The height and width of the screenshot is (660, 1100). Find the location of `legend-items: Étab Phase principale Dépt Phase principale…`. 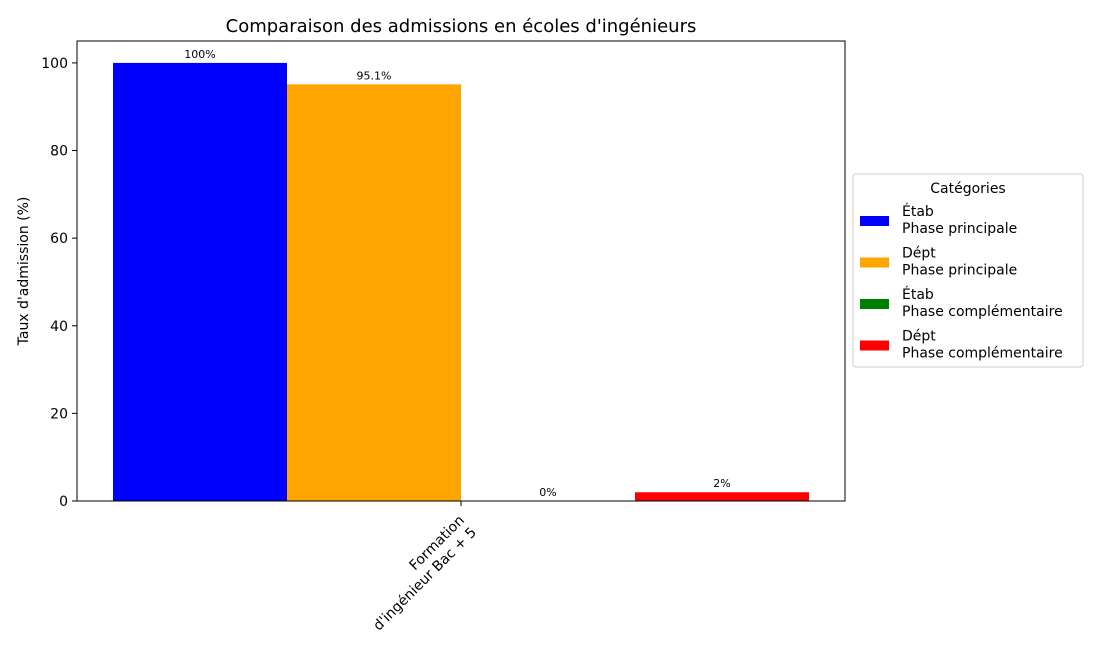

legend-items: Étab Phase principale Dépt Phase principale… is located at coordinates (961, 282).